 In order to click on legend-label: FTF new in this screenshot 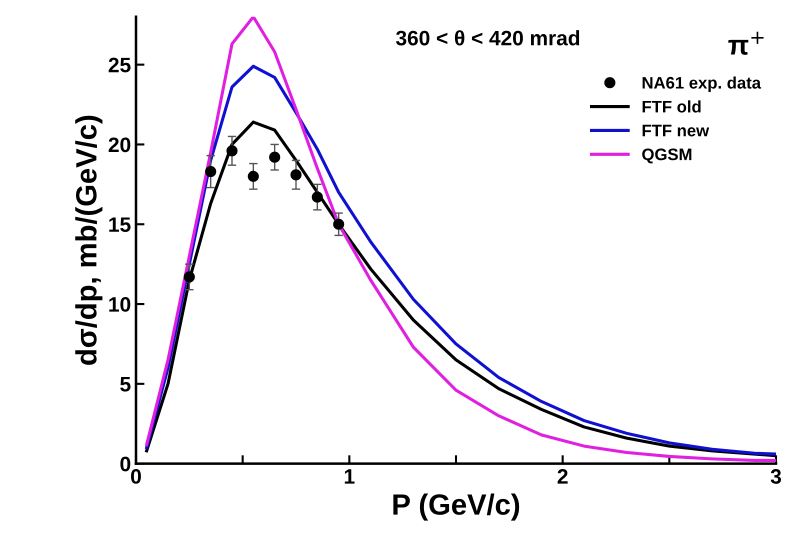, I will do `click(676, 130)`.